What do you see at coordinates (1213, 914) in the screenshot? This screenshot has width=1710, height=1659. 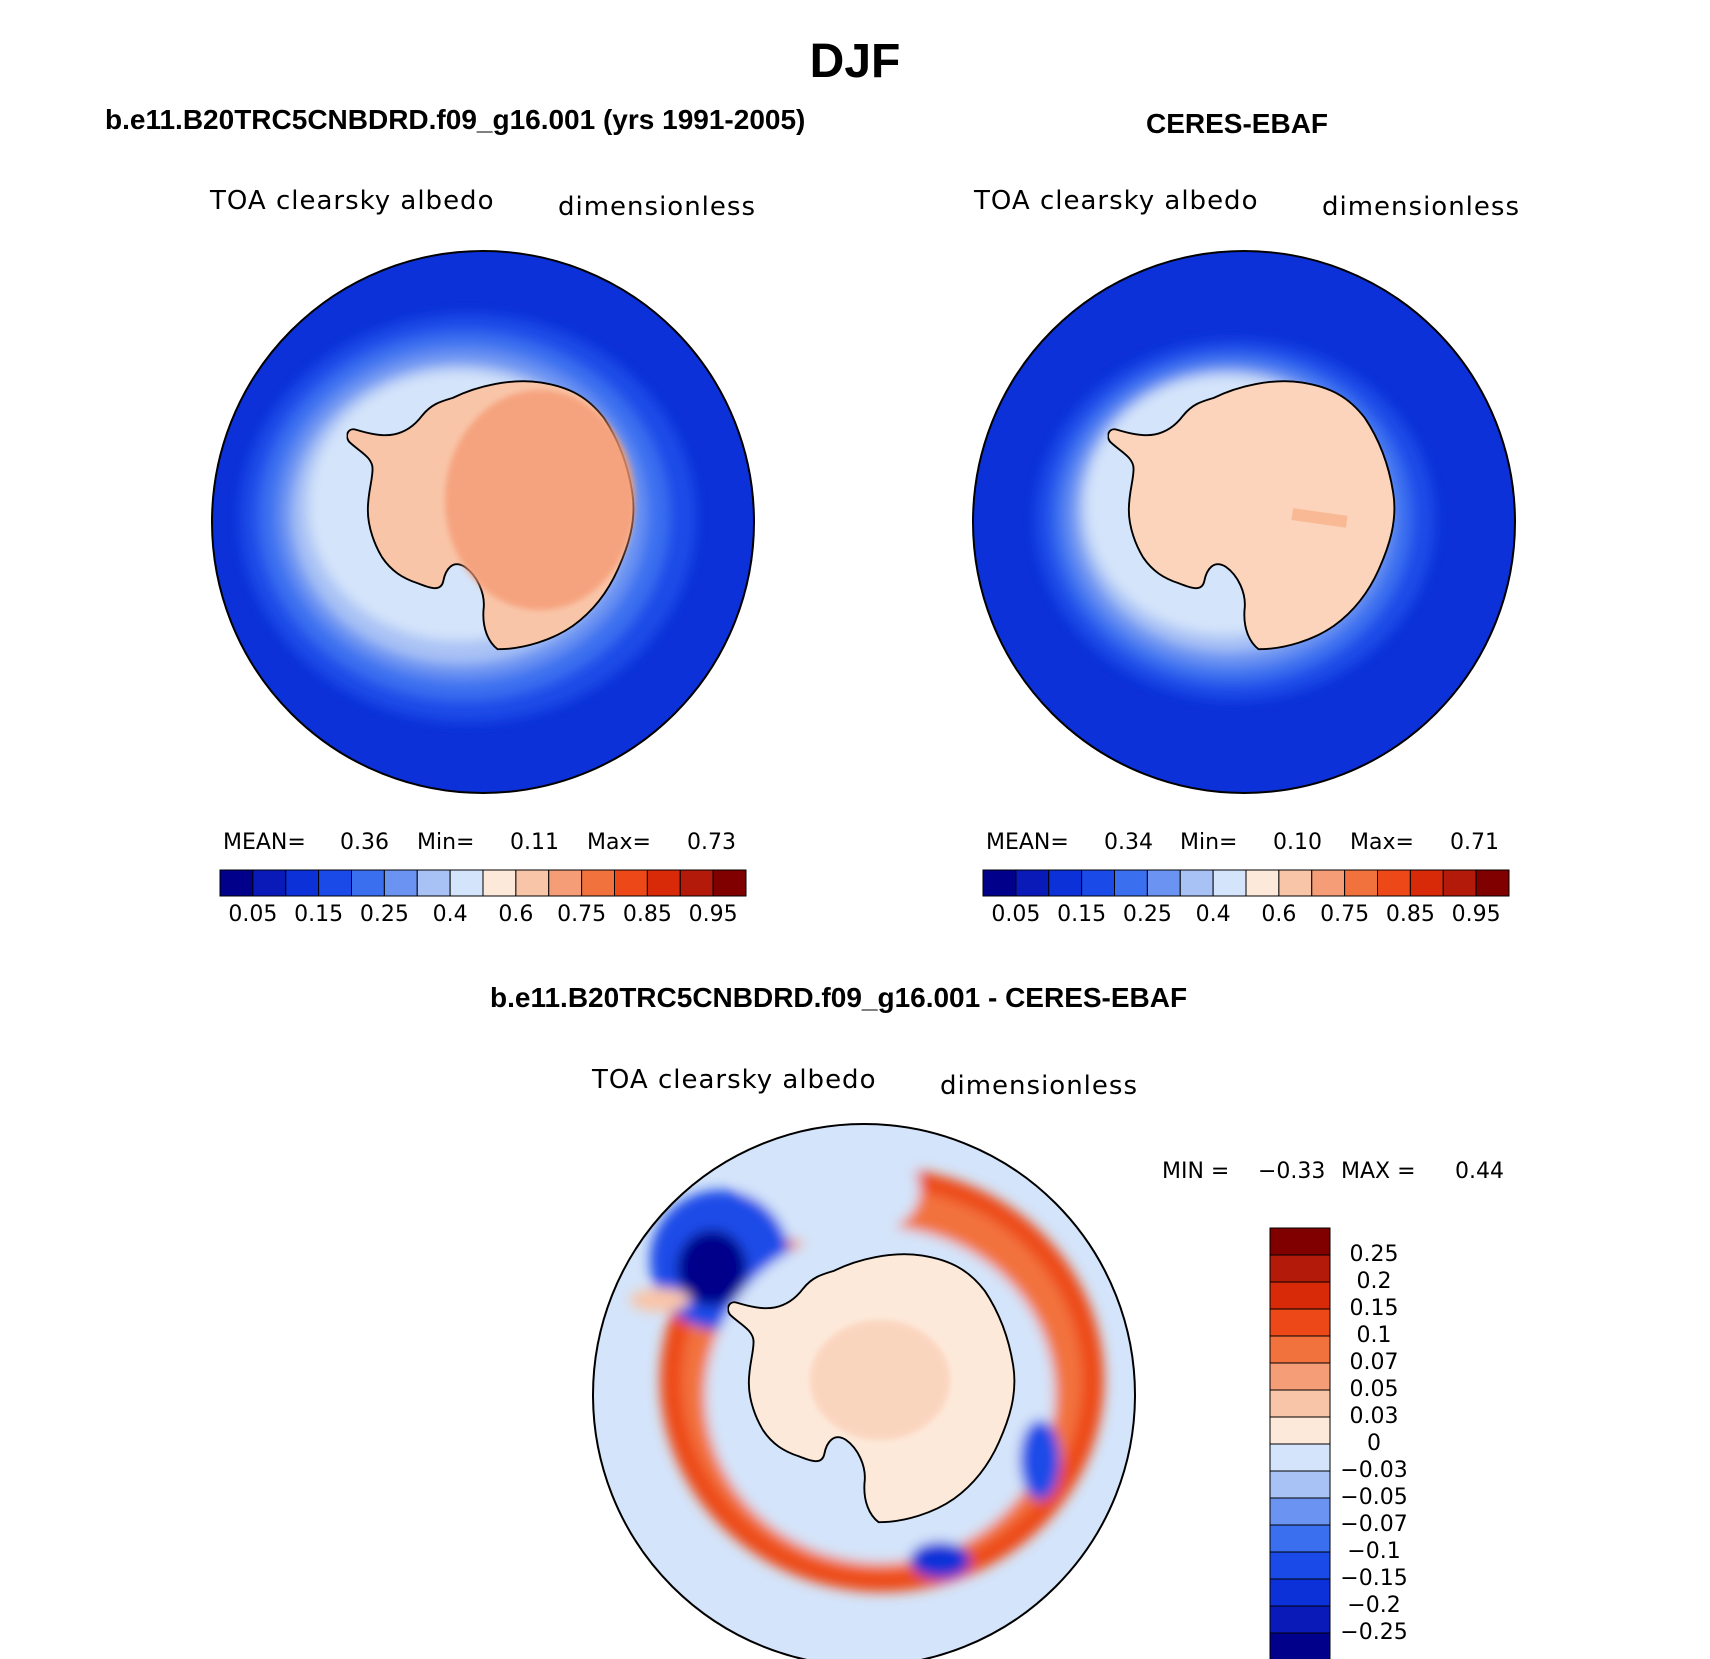 I see `colorbar-ceres-tick-label: 0.4` at bounding box center [1213, 914].